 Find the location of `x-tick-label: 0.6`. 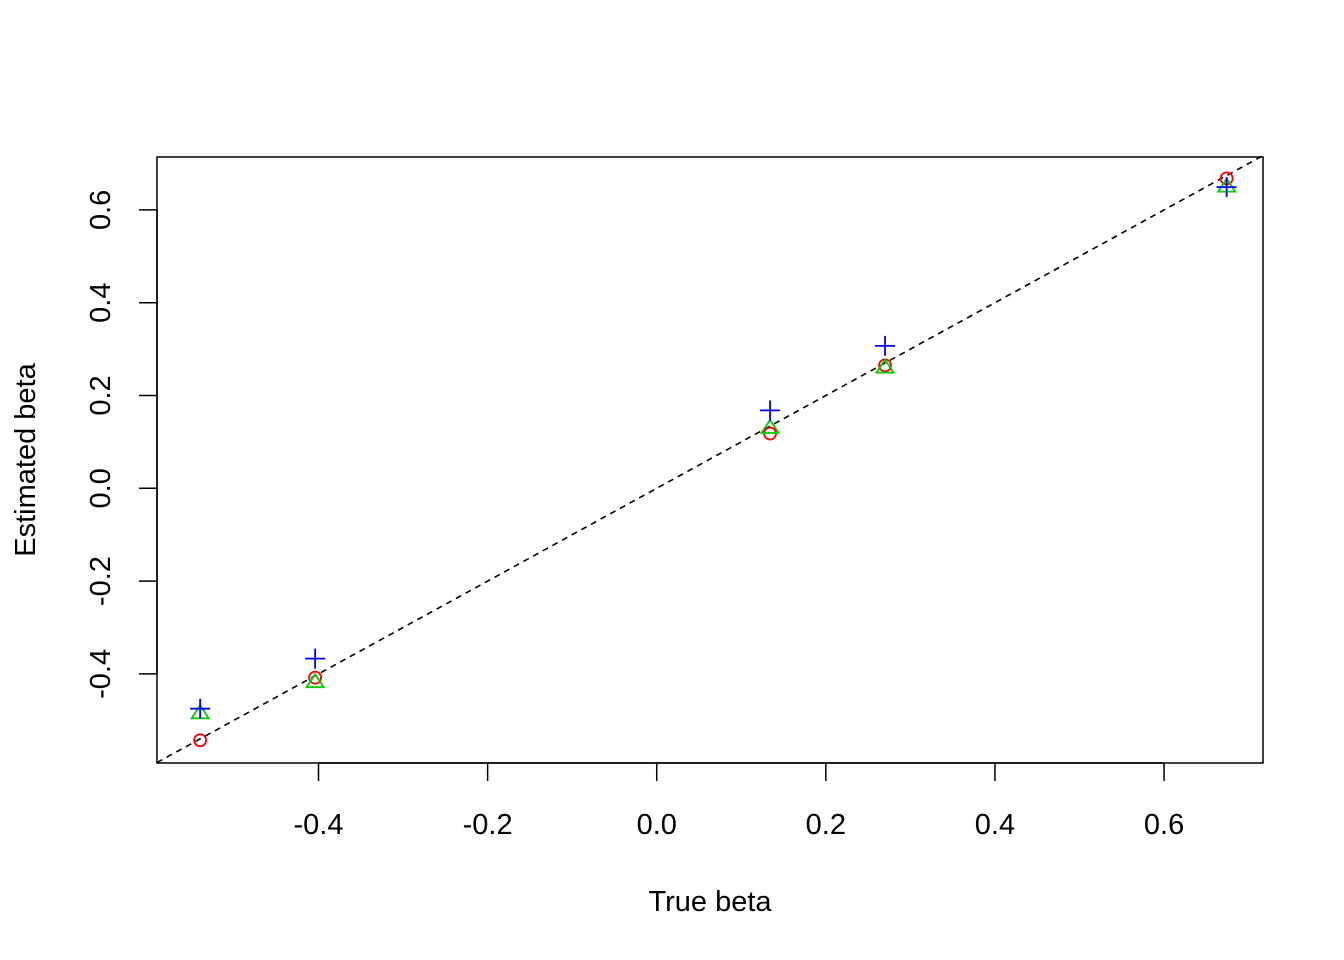

x-tick-label: 0.6 is located at coordinates (1164, 825).